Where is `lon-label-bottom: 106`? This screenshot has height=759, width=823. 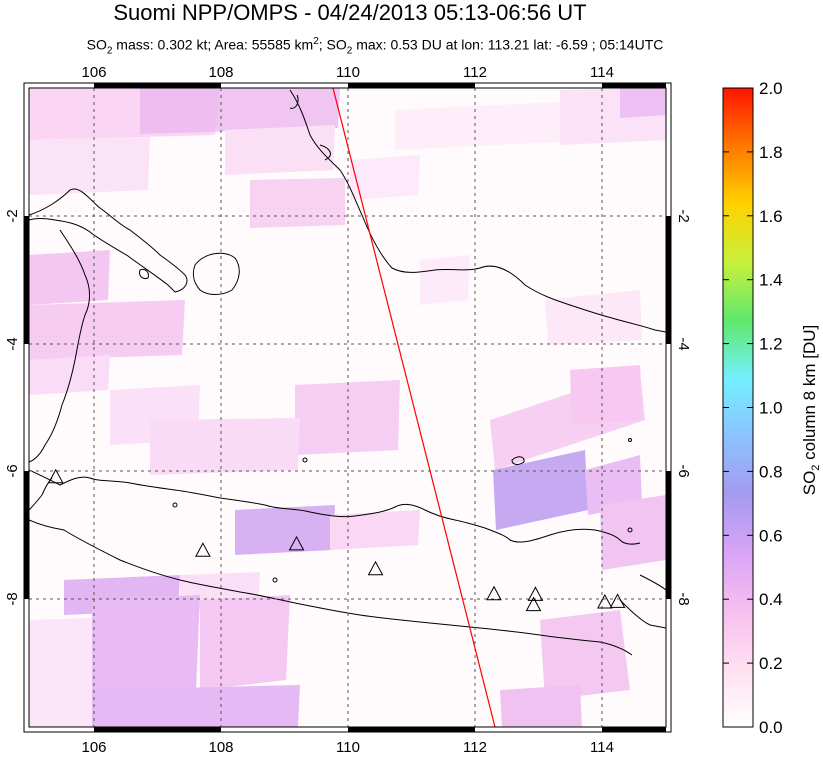 lon-label-bottom: 106 is located at coordinates (93, 747).